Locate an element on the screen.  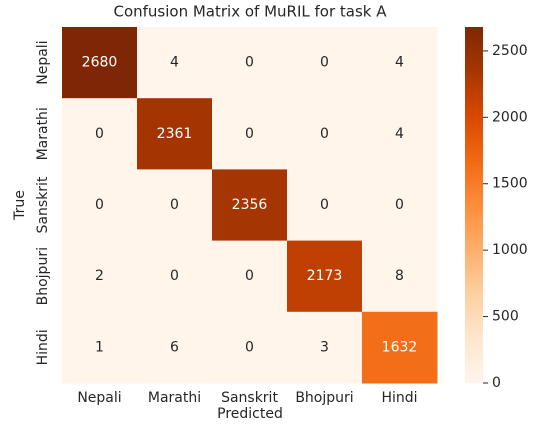
colorbar-tick-label: 0 is located at coordinates (496, 383).